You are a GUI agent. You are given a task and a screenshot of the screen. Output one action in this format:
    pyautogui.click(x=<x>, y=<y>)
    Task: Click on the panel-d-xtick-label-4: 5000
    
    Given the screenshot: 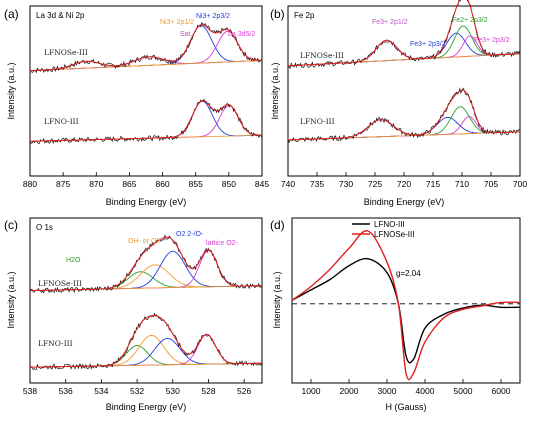 What is the action you would take?
    pyautogui.click(x=463, y=391)
    